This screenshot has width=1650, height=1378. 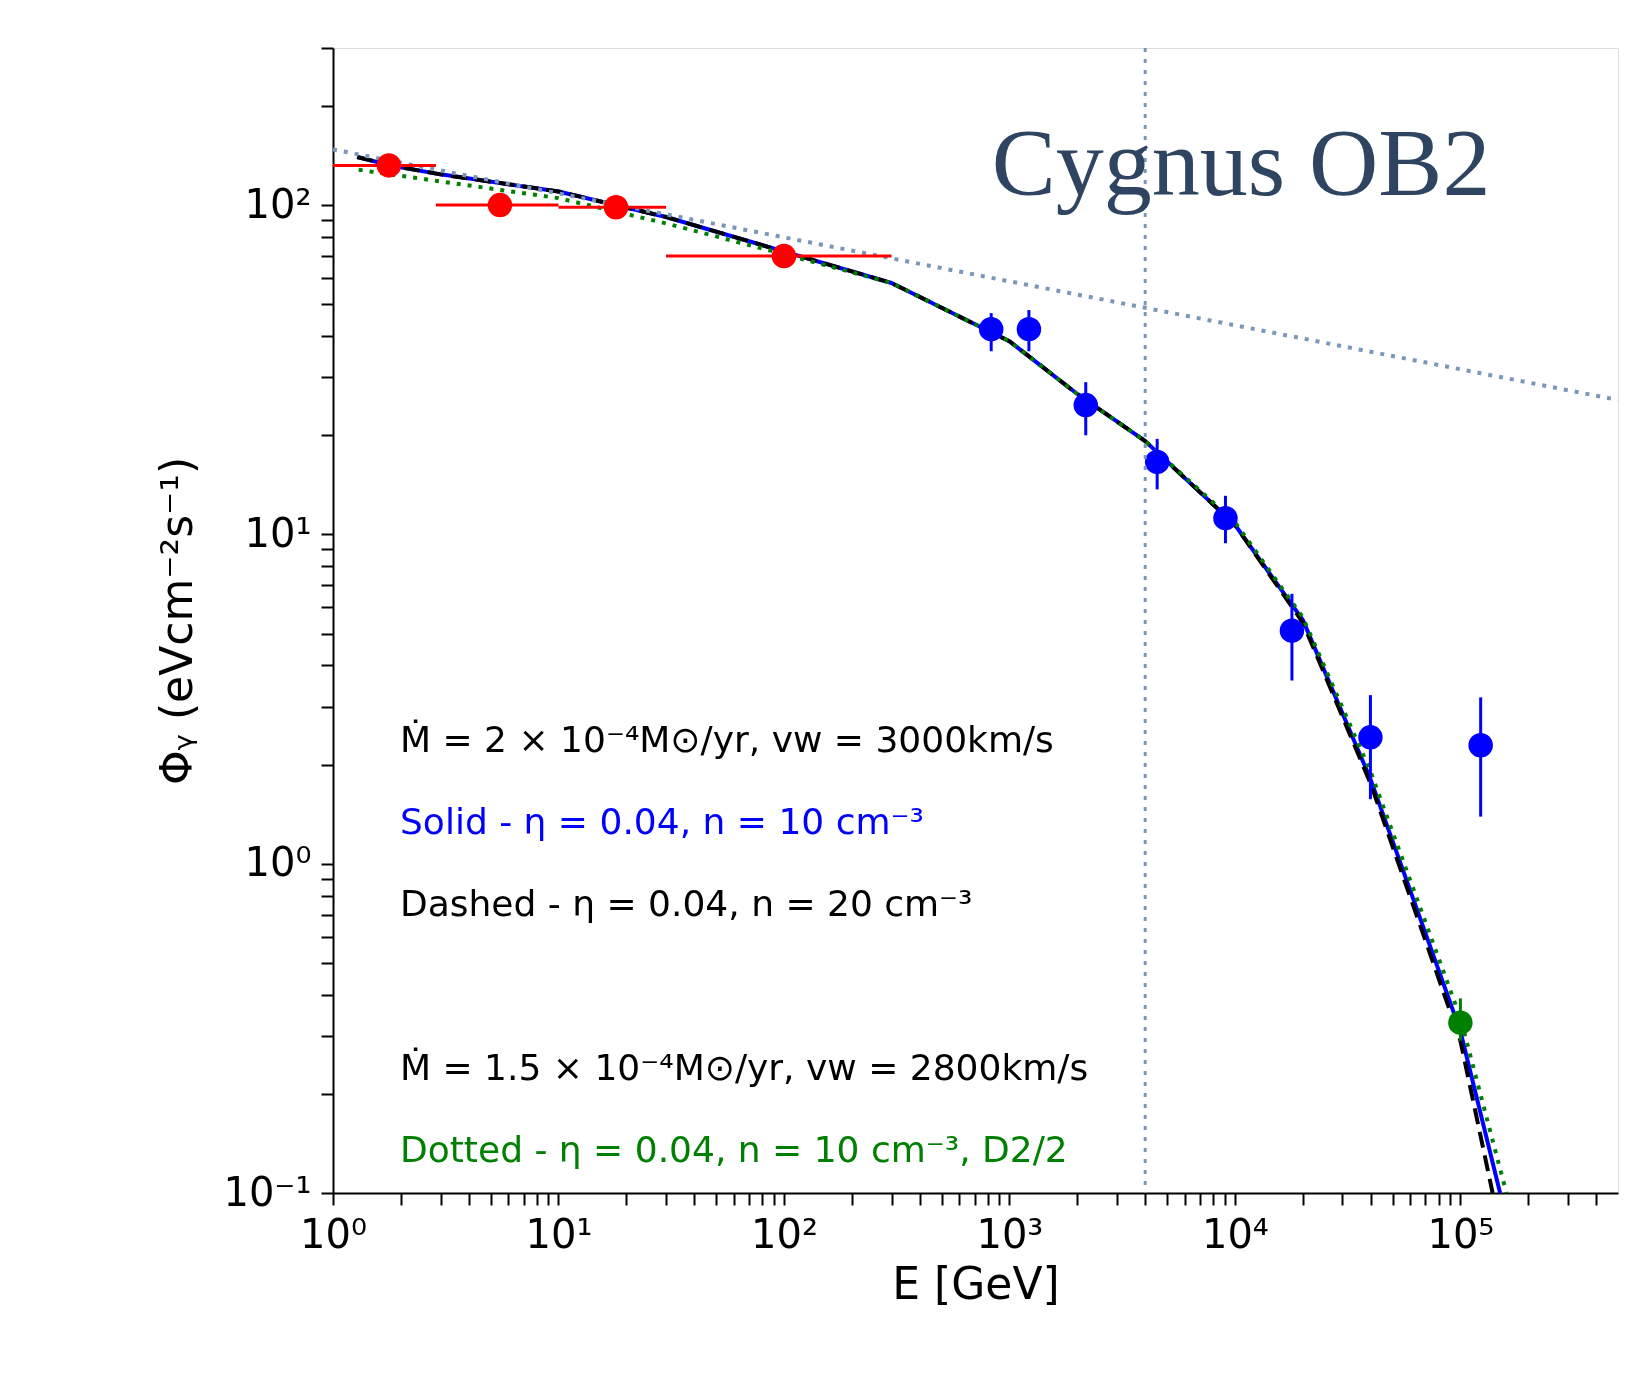 I want to click on annotation: Cygnus OB2, so click(x=1241, y=162).